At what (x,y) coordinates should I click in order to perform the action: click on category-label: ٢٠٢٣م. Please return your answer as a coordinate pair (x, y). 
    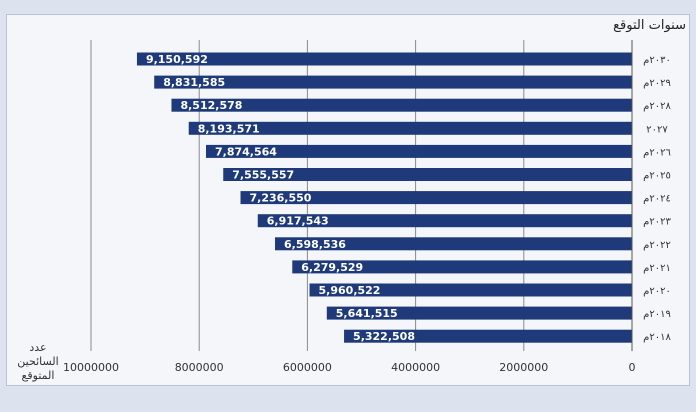
    Looking at the image, I should click on (657, 222).